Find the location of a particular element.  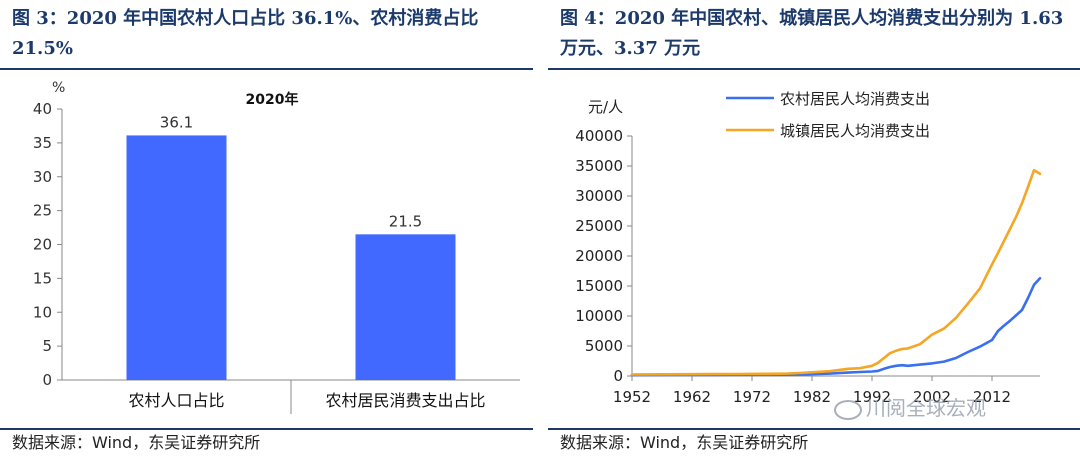

right-bottom-rule is located at coordinates (814, 429).